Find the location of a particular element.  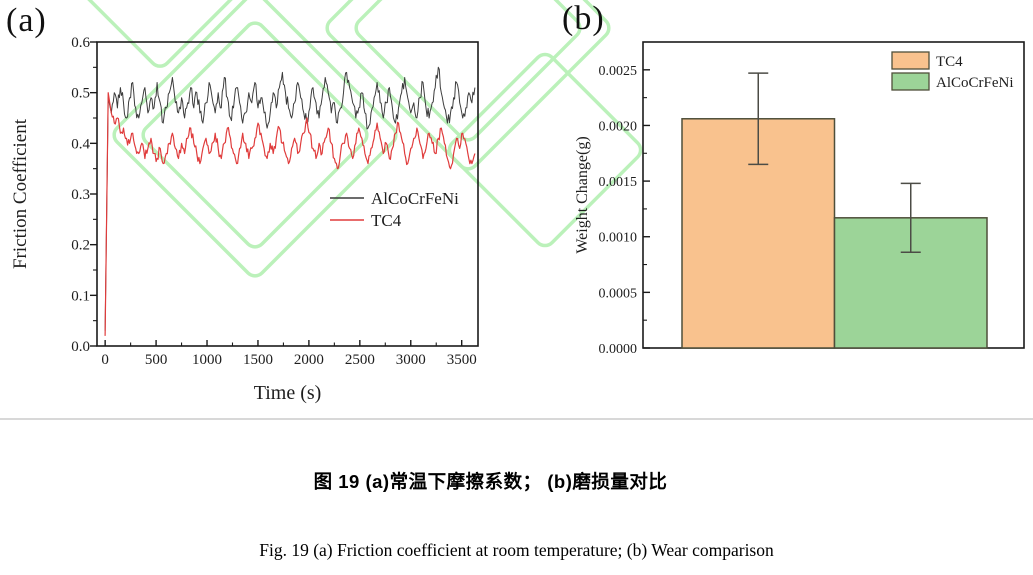

x-tick-label: 3000 is located at coordinates (411, 360).